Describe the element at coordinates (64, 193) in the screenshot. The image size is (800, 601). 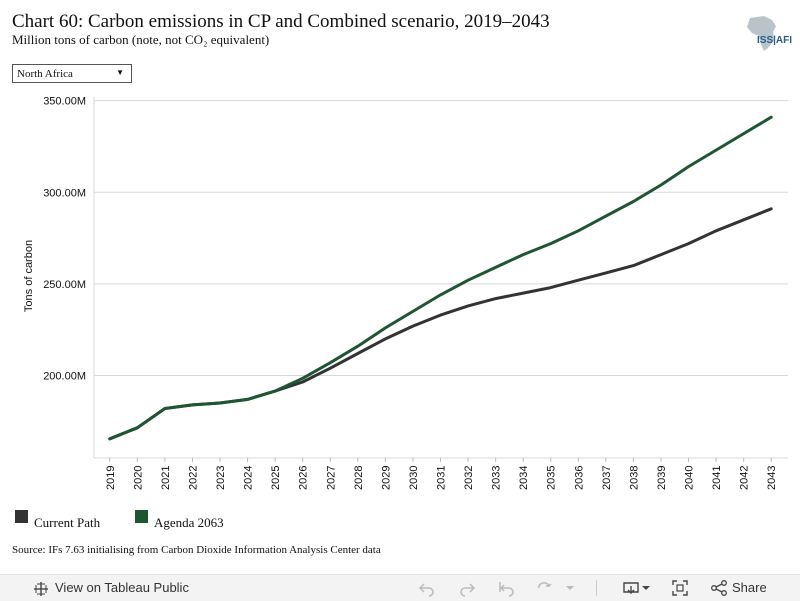
I see `y-tick-label: 300.00M` at that location.